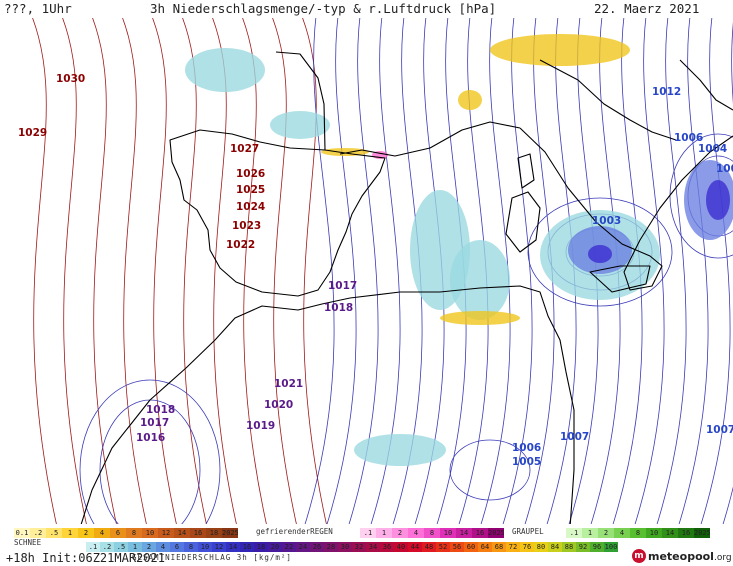 Image resolution: width=733 pixels, height=566 pixels. What do you see at coordinates (54, 533) in the screenshot?
I see `legend-cell: .5` at bounding box center [54, 533].